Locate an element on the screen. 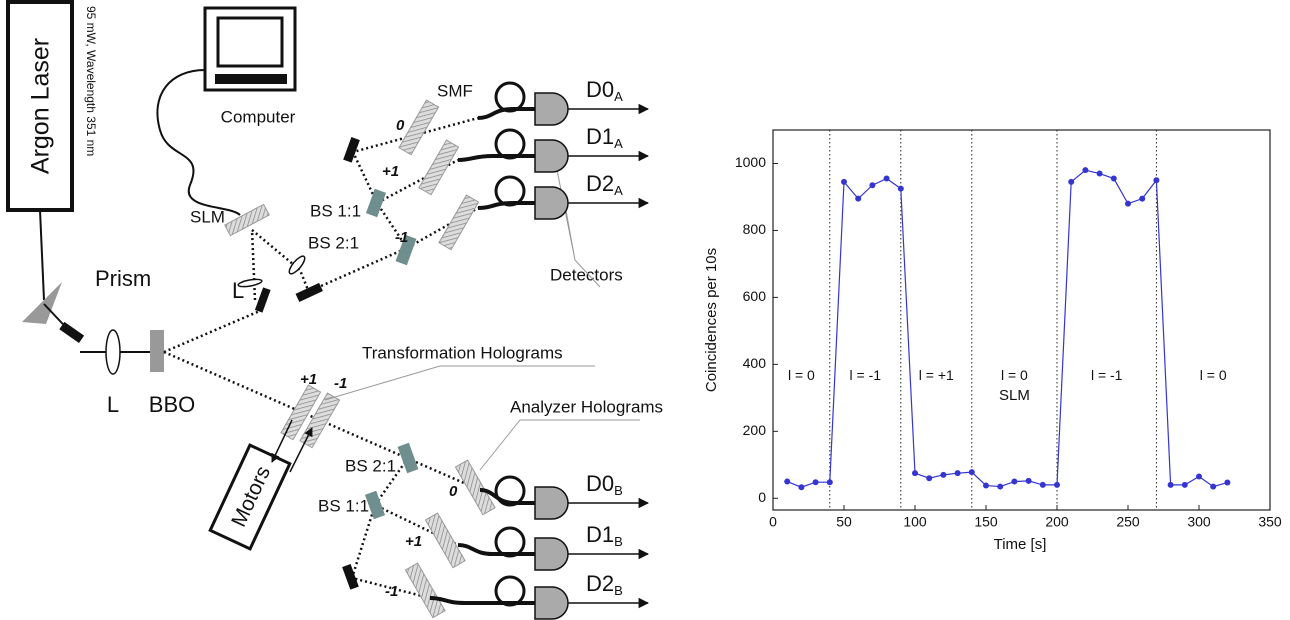 The image size is (1290, 620). prism-label: Prism is located at coordinates (123, 278).